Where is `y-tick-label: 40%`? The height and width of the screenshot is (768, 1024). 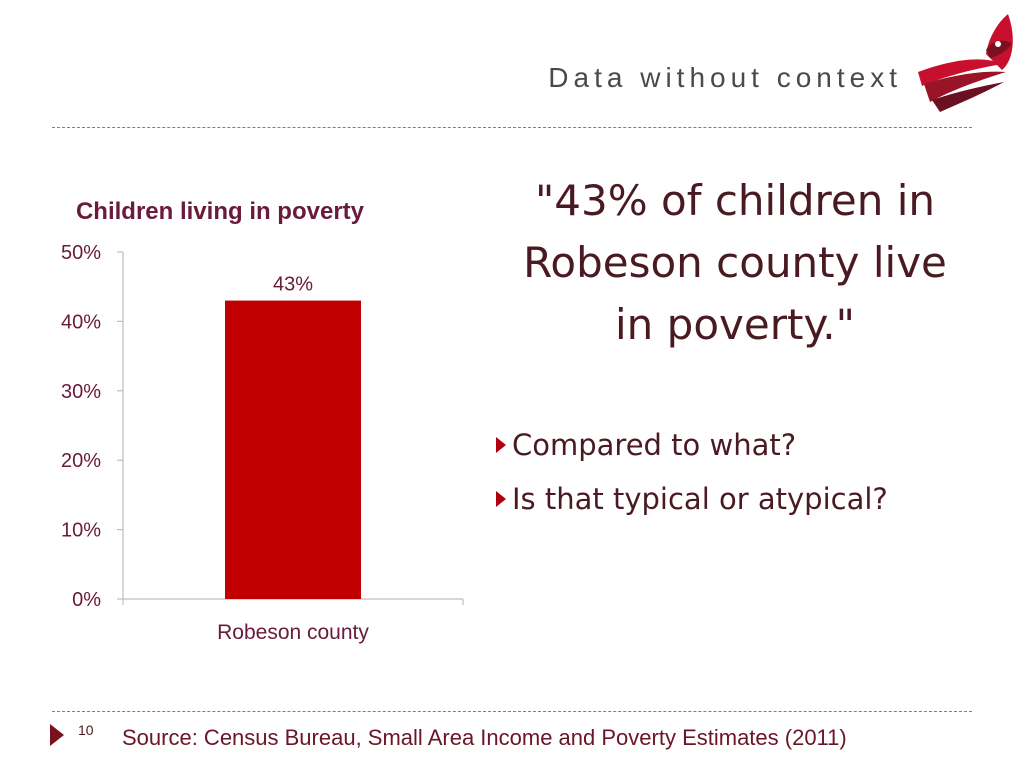
y-tick-label: 40% is located at coordinates (81, 322).